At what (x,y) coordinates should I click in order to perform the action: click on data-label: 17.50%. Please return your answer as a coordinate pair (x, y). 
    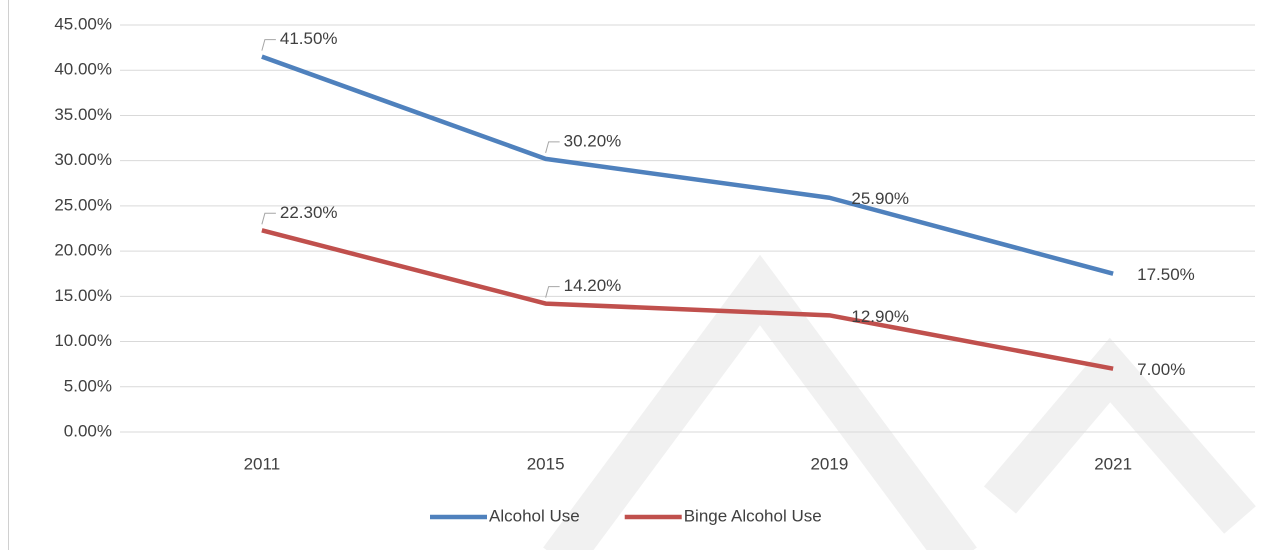
    Looking at the image, I should click on (1166, 274).